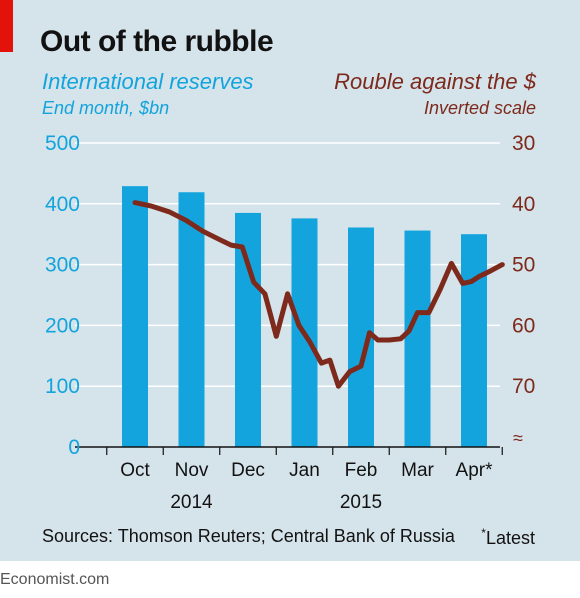 This screenshot has height=598, width=580. What do you see at coordinates (417, 470) in the screenshot?
I see `category-label: Mar` at bounding box center [417, 470].